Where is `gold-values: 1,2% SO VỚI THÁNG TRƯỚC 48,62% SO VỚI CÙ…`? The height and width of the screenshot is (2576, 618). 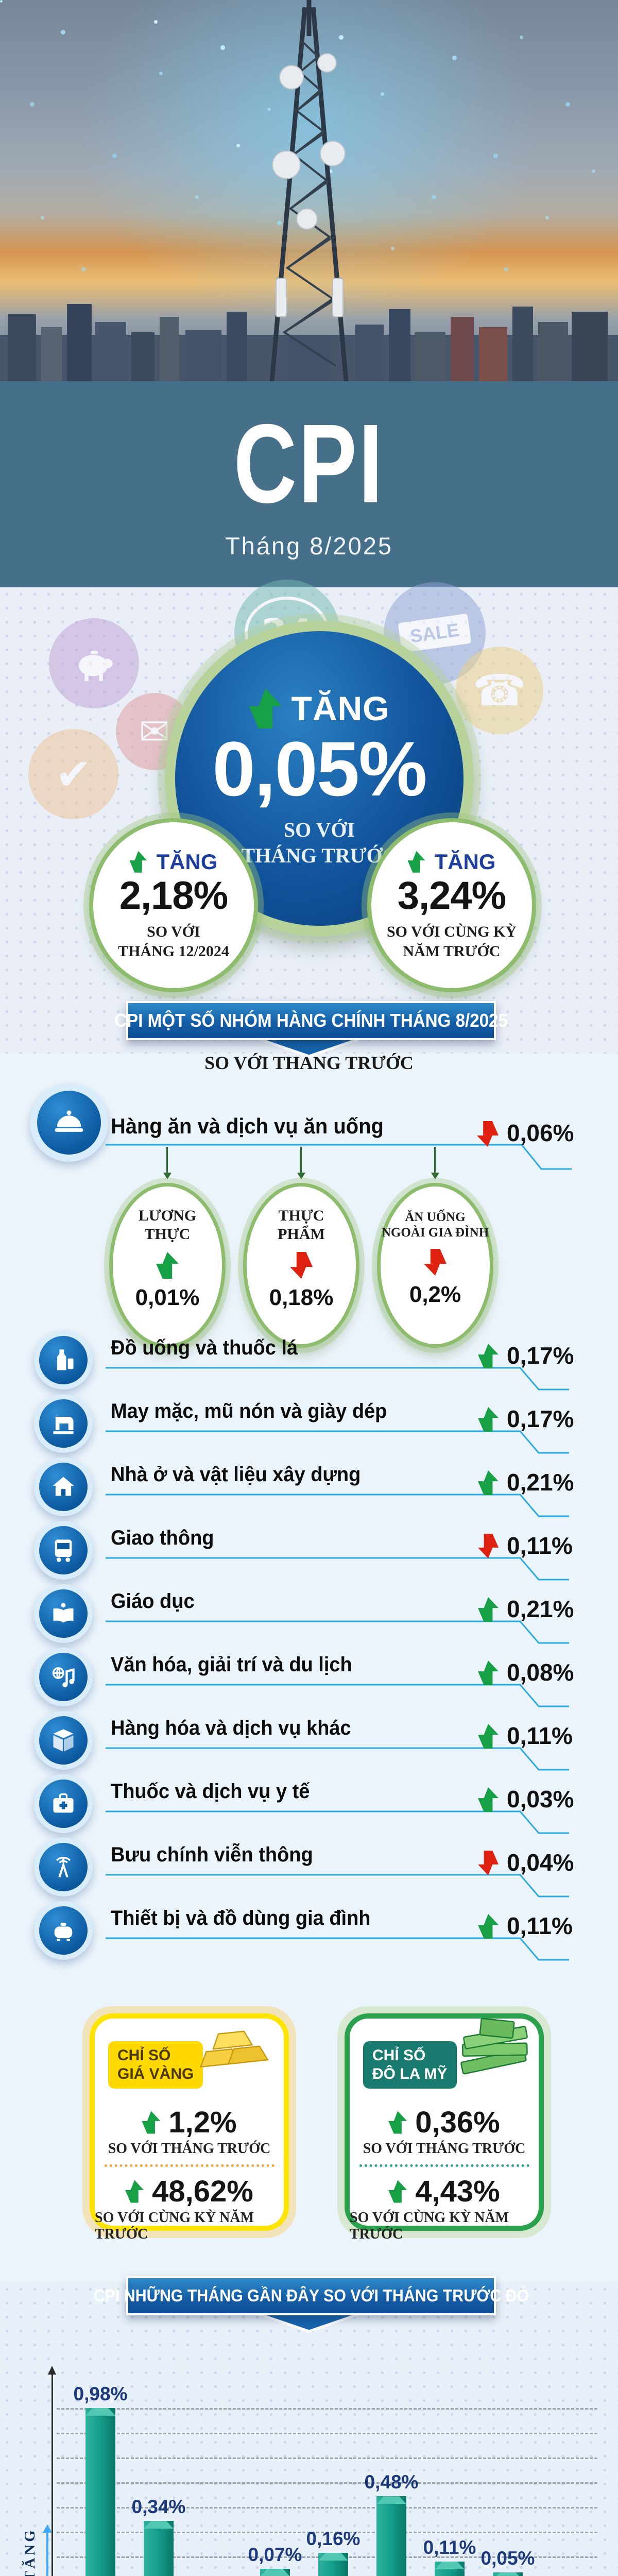
gold-values: 1,2% SO VỚI THÁNG TRƯỚC 48,62% SO VỚI CÙ… is located at coordinates (189, 2174).